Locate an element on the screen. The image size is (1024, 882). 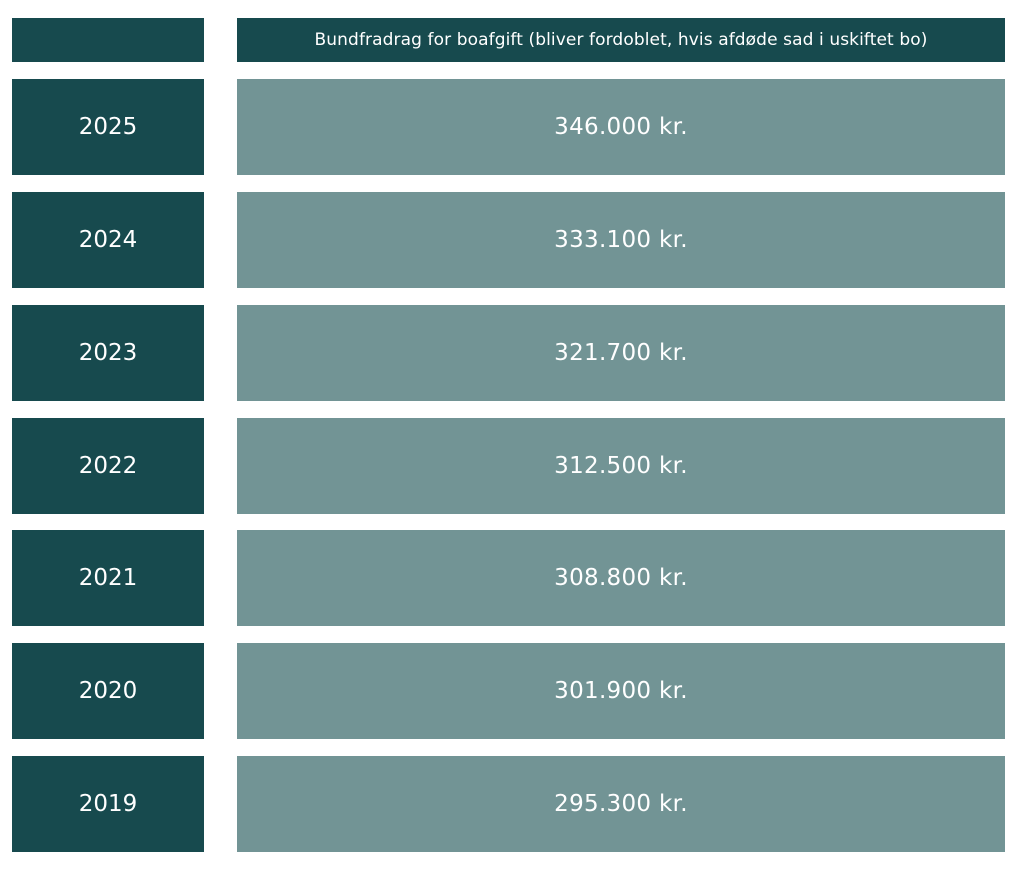
year-cell-2024: 2024 is located at coordinates (108, 240).